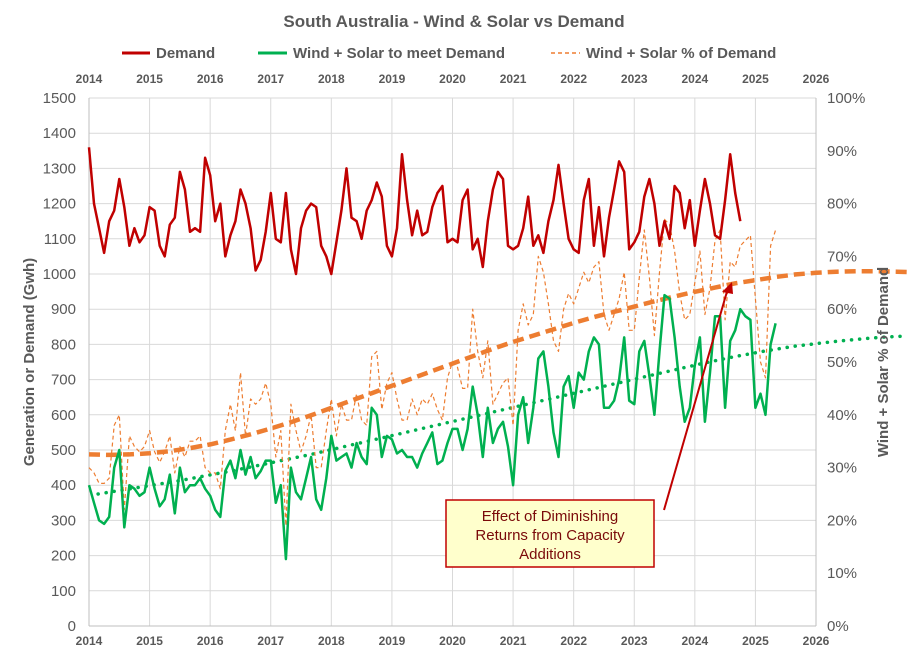 This screenshot has height=660, width=909. What do you see at coordinates (573, 79) in the screenshot?
I see `x-tick-label-top: 2022` at bounding box center [573, 79].